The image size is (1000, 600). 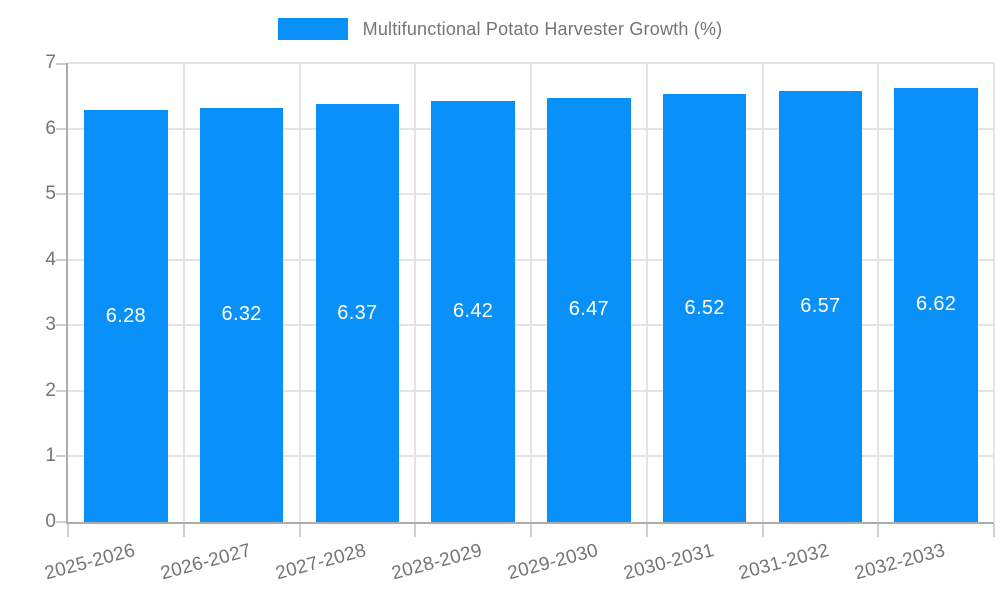 I want to click on bar-value-label: 6.57, so click(x=820, y=306).